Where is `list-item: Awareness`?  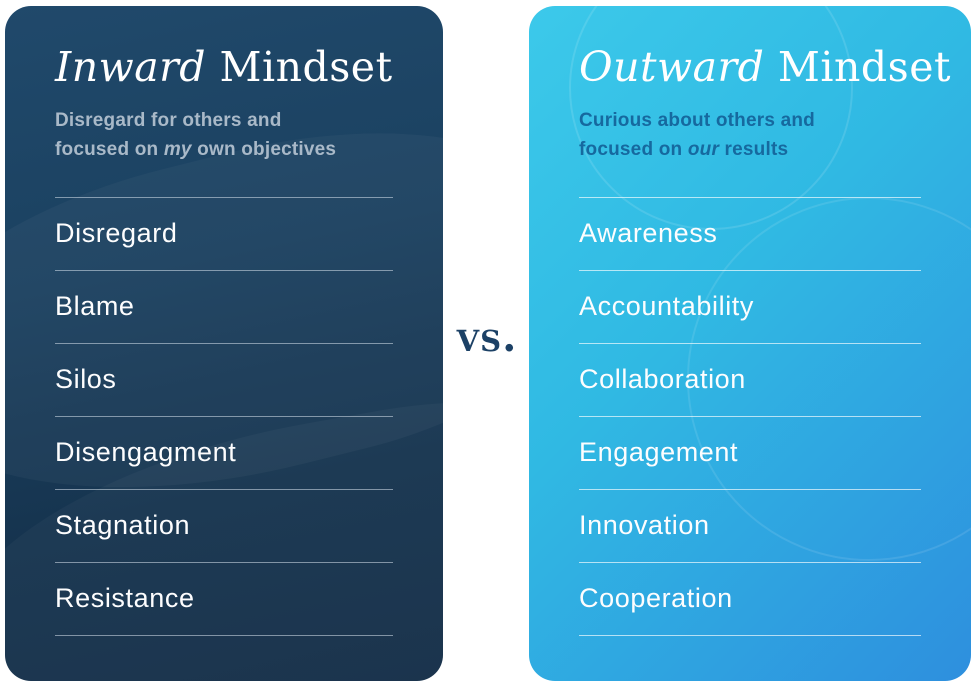
list-item: Awareness is located at coordinates (750, 233).